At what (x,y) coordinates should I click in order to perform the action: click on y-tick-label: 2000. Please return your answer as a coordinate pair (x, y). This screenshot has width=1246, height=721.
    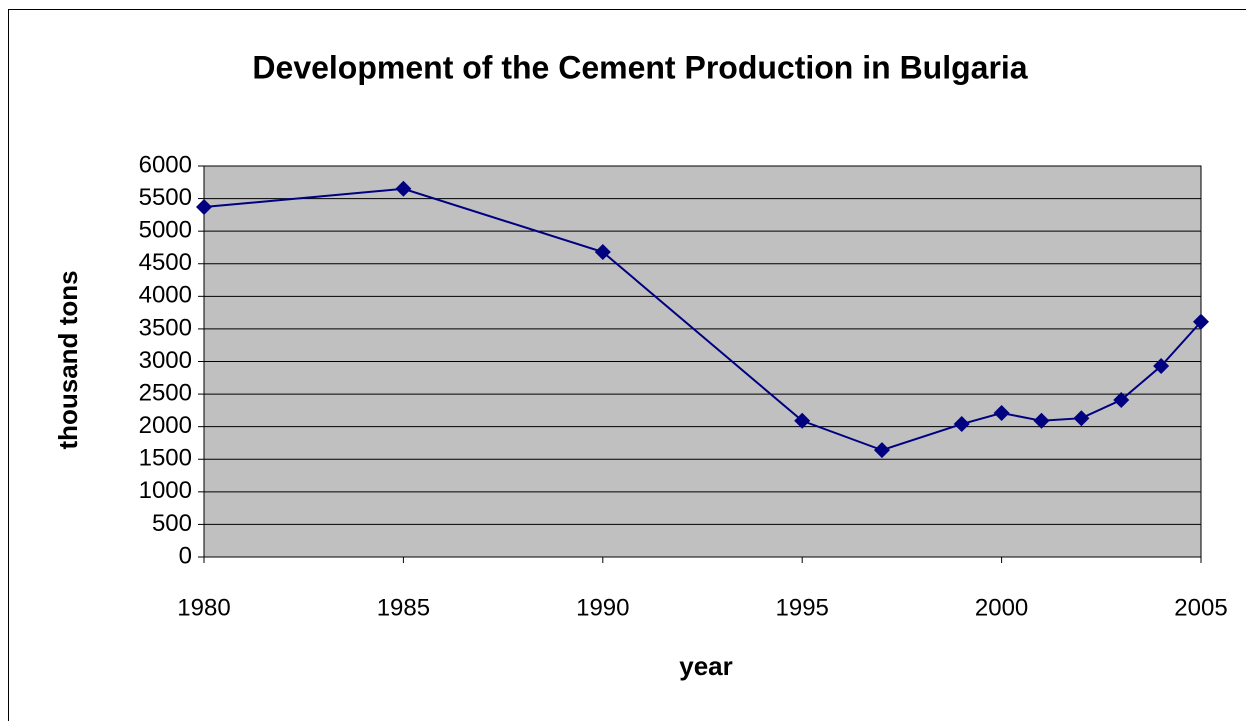
    Looking at the image, I should click on (165, 425).